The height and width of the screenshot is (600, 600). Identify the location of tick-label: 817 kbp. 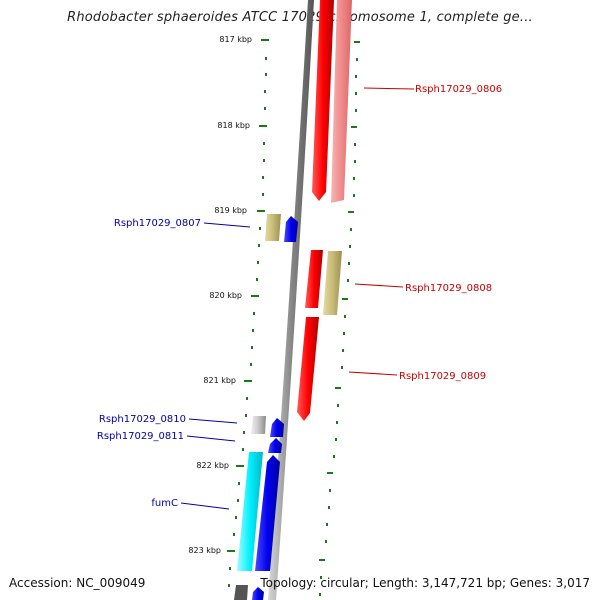
(235, 39).